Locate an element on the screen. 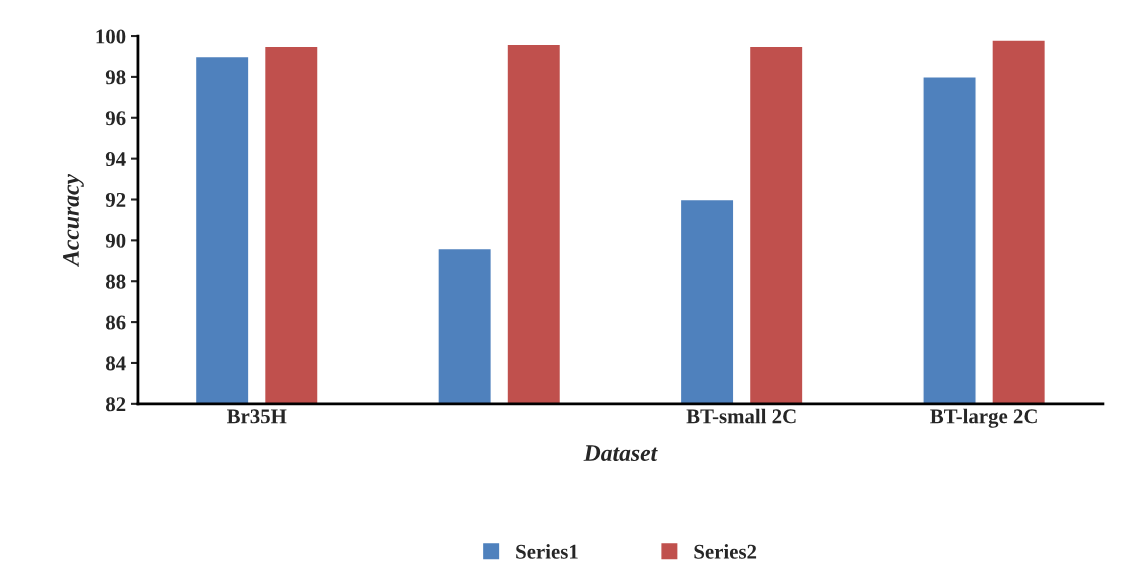 The image size is (1126, 572). y-tick-label: 84 is located at coordinates (115, 363).